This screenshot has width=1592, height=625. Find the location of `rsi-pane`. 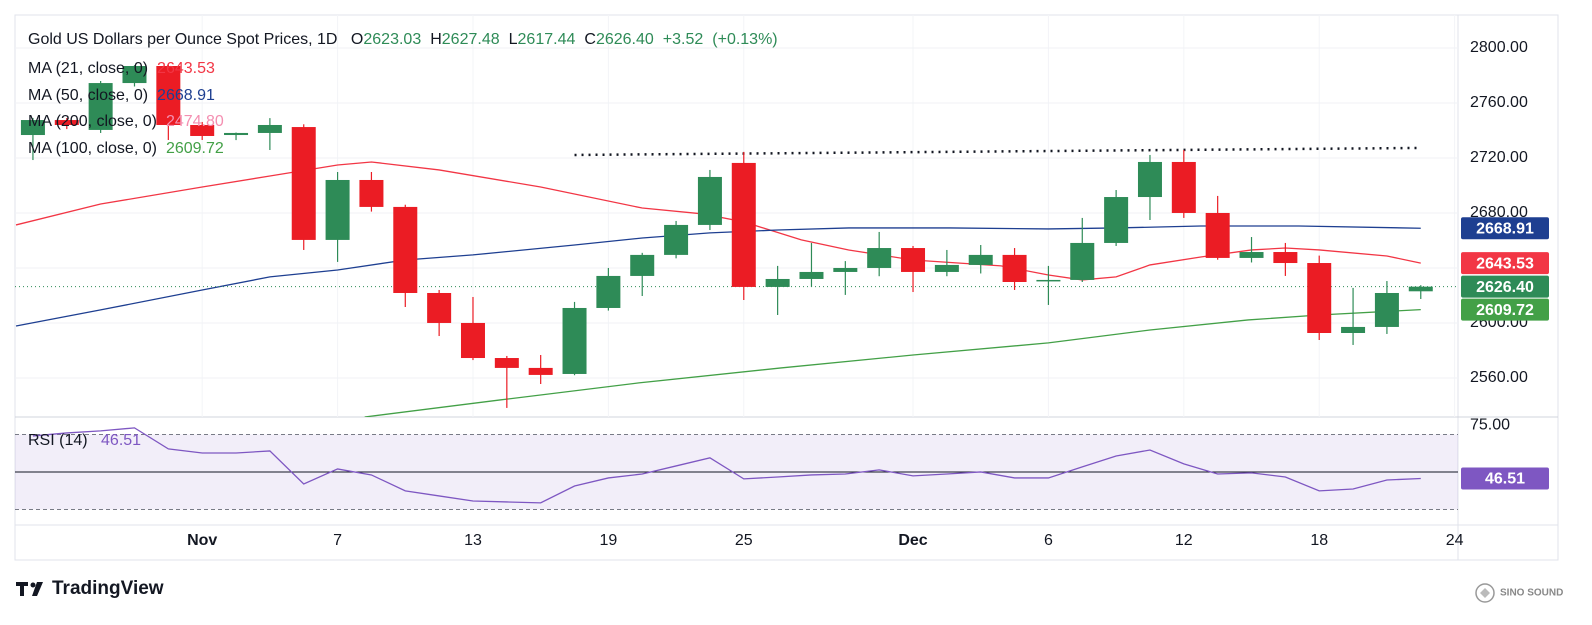

rsi-pane is located at coordinates (736, 468).